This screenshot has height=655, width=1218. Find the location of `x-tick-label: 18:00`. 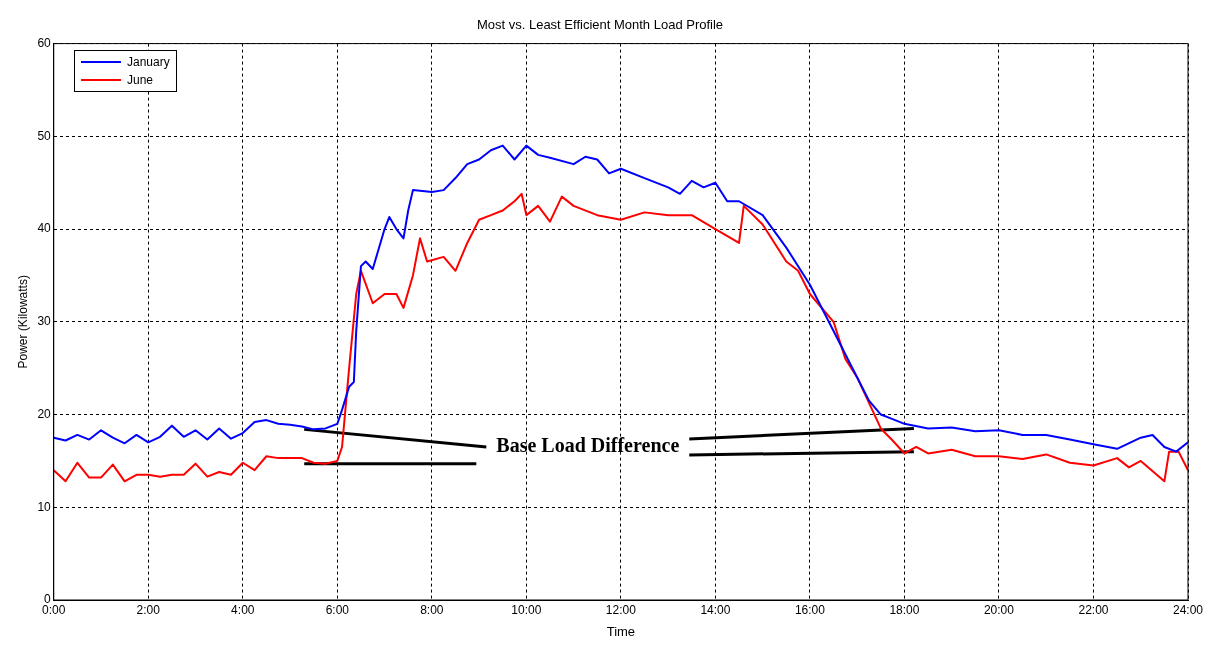

x-tick-label: 18:00 is located at coordinates (904, 609).